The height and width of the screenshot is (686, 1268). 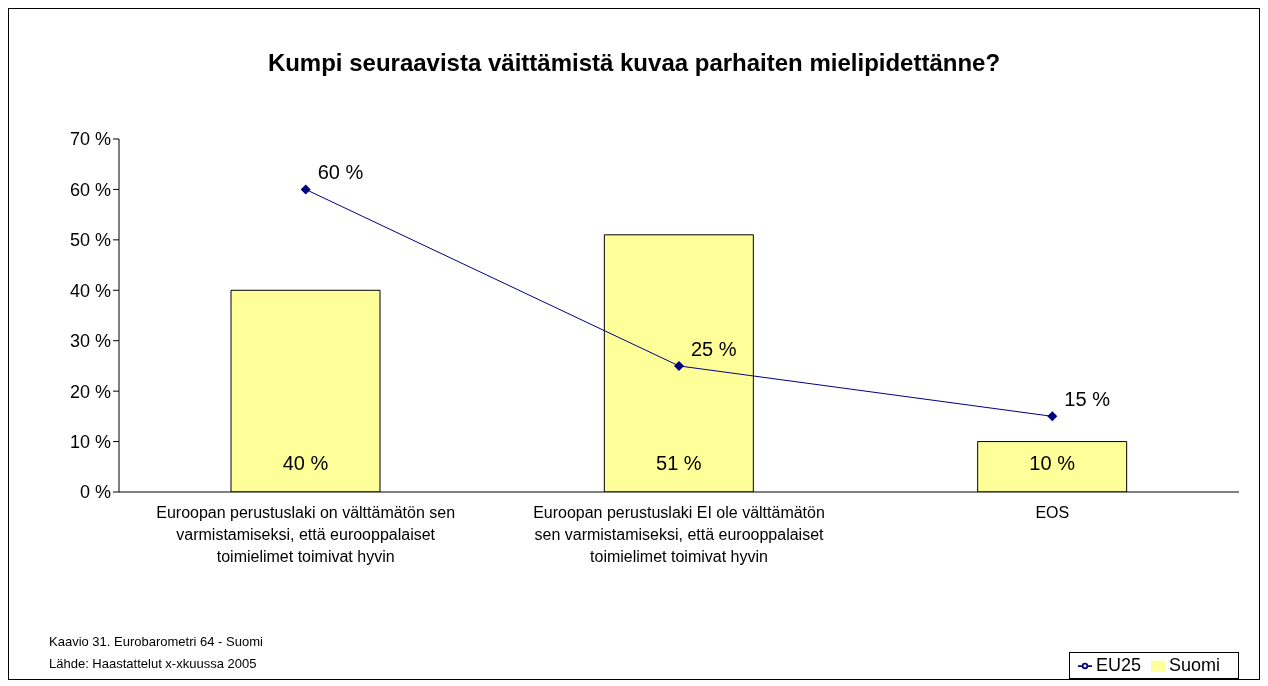 I want to click on data-label: 51 %, so click(x=679, y=463).